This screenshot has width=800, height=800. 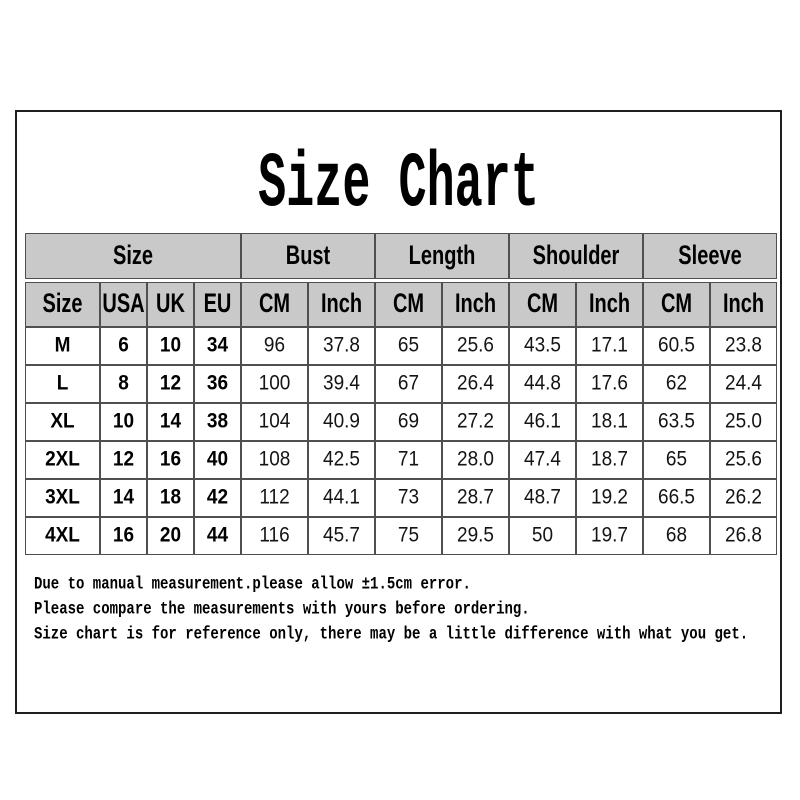 What do you see at coordinates (123, 304) in the screenshot?
I see `col-header-usa: USA` at bounding box center [123, 304].